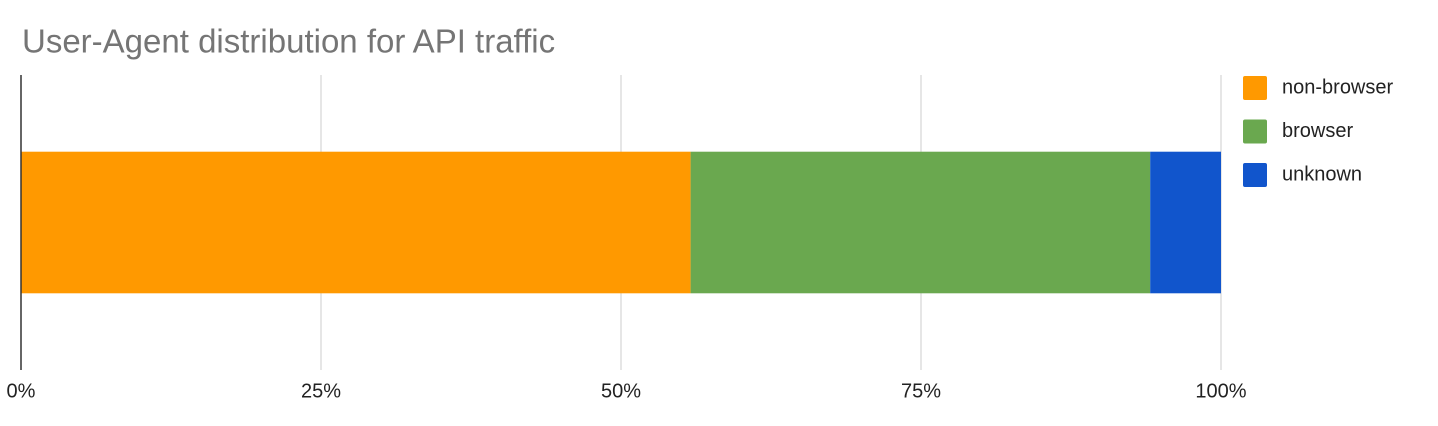  Describe the element at coordinates (288, 41) in the screenshot. I see `chart-title: User-Agent distribution for API traffic` at that location.